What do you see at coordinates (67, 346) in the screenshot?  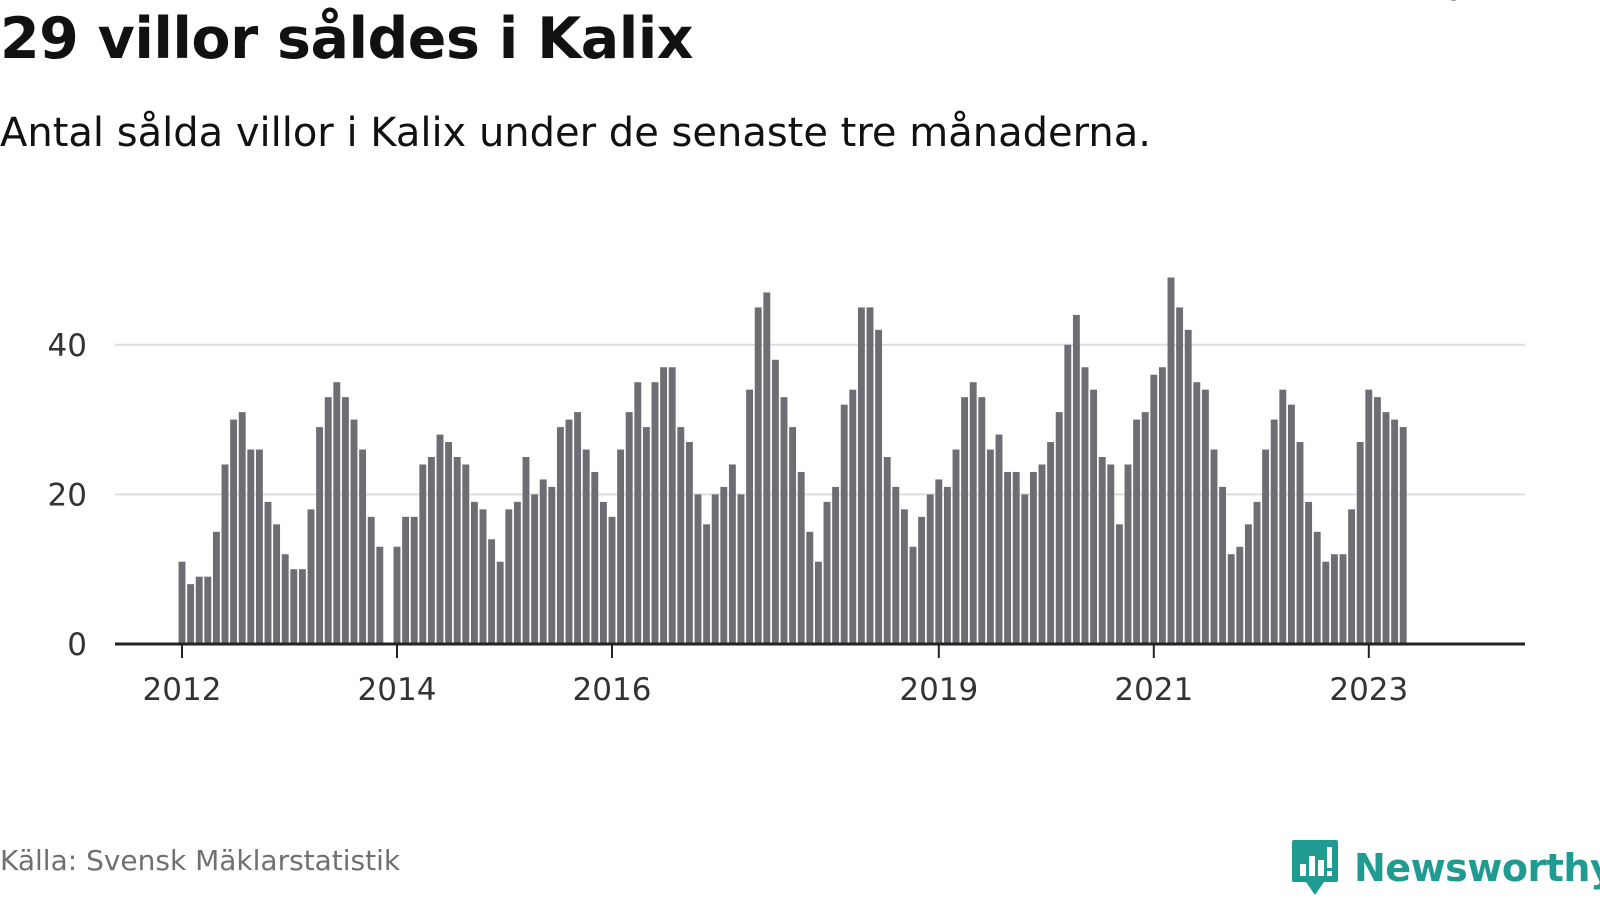 I see `y-tick-label: 40` at bounding box center [67, 346].